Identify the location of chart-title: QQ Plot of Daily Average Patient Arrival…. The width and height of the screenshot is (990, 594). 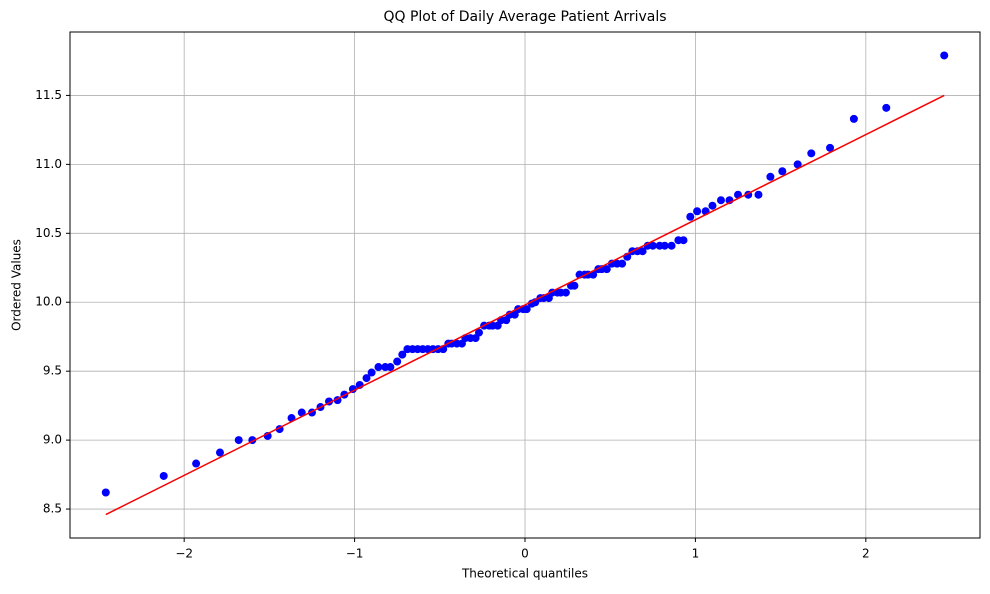
(524, 17).